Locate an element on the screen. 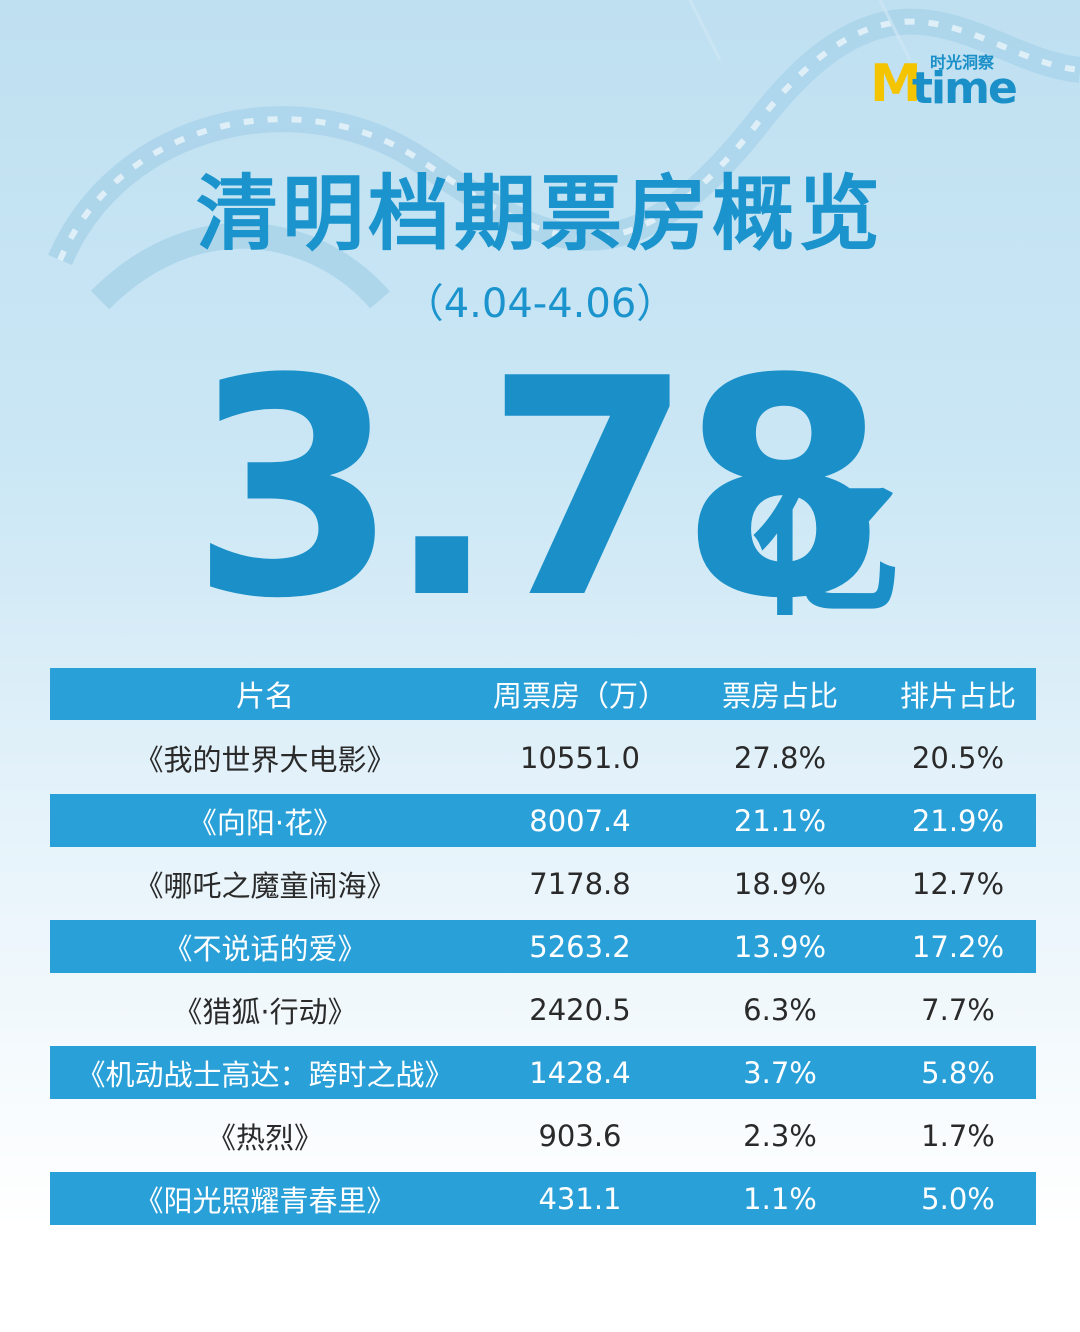  table-row-cell: 21.9% is located at coordinates (958, 820).